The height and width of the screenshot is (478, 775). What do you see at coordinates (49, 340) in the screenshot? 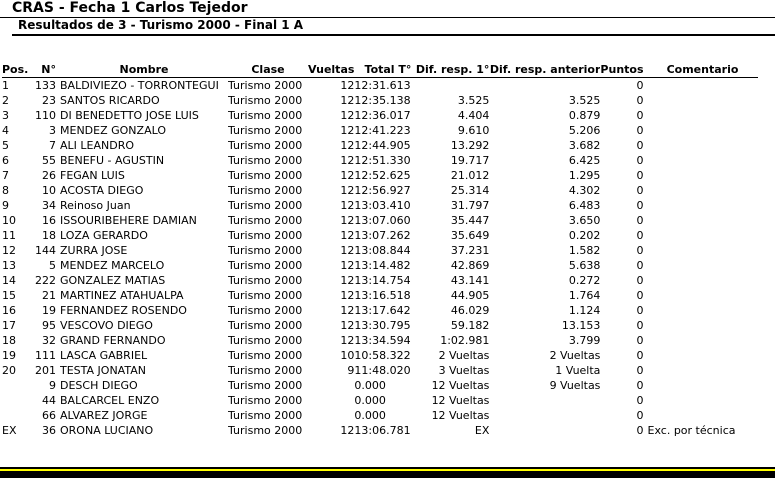
I see `cell-number: 32` at bounding box center [49, 340].